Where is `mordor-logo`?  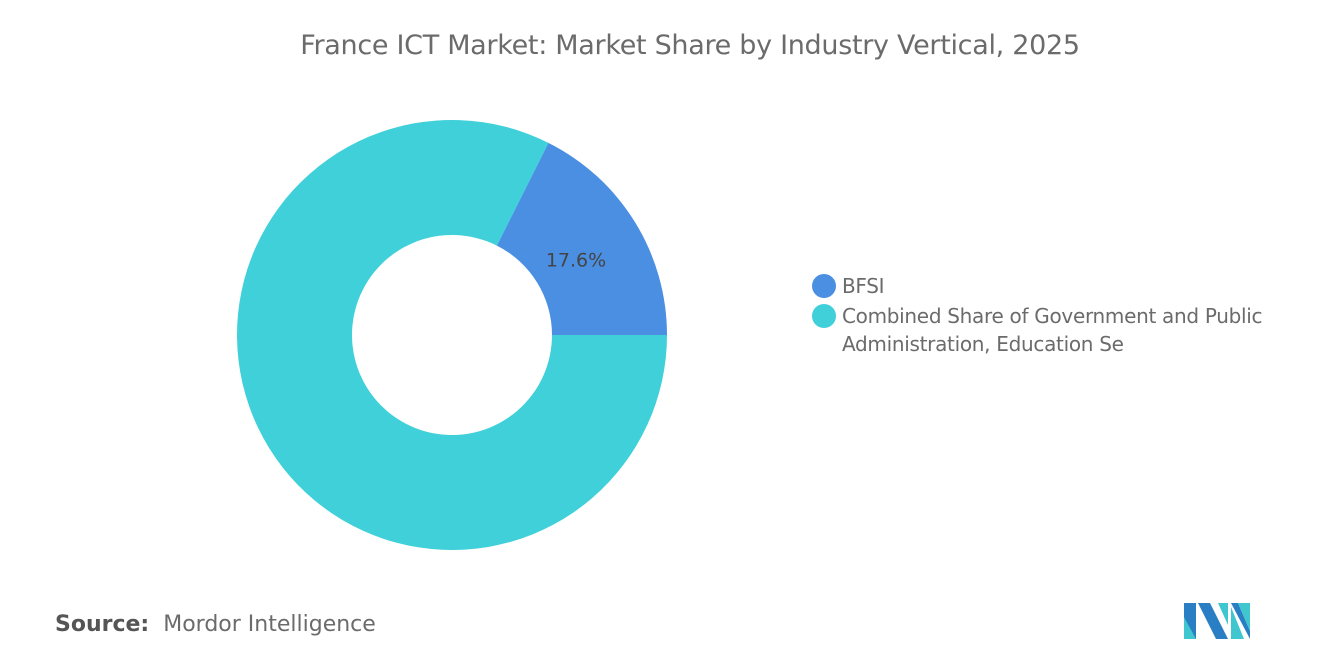 mordor-logo is located at coordinates (1217, 621).